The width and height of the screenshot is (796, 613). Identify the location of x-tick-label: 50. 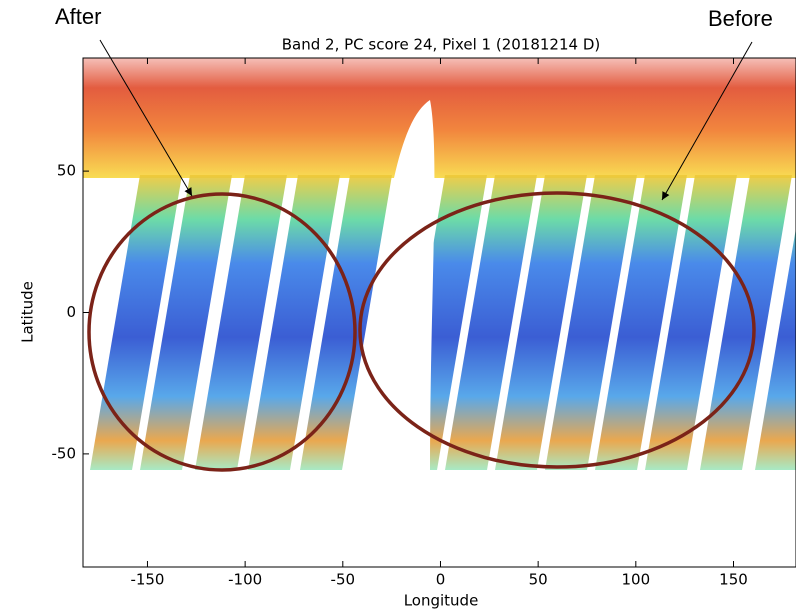
(538, 580).